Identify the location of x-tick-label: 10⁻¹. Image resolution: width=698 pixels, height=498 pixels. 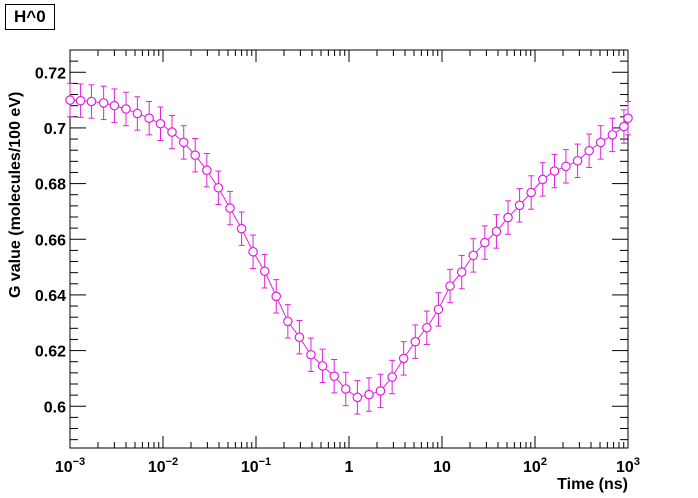
(256, 466).